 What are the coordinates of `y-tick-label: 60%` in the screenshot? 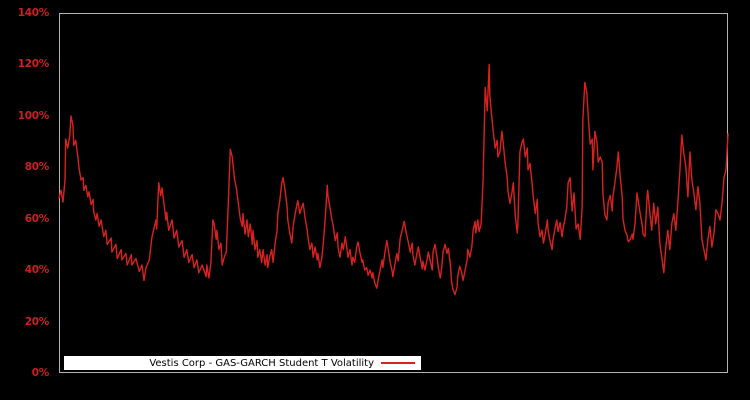 It's located at (37, 218).